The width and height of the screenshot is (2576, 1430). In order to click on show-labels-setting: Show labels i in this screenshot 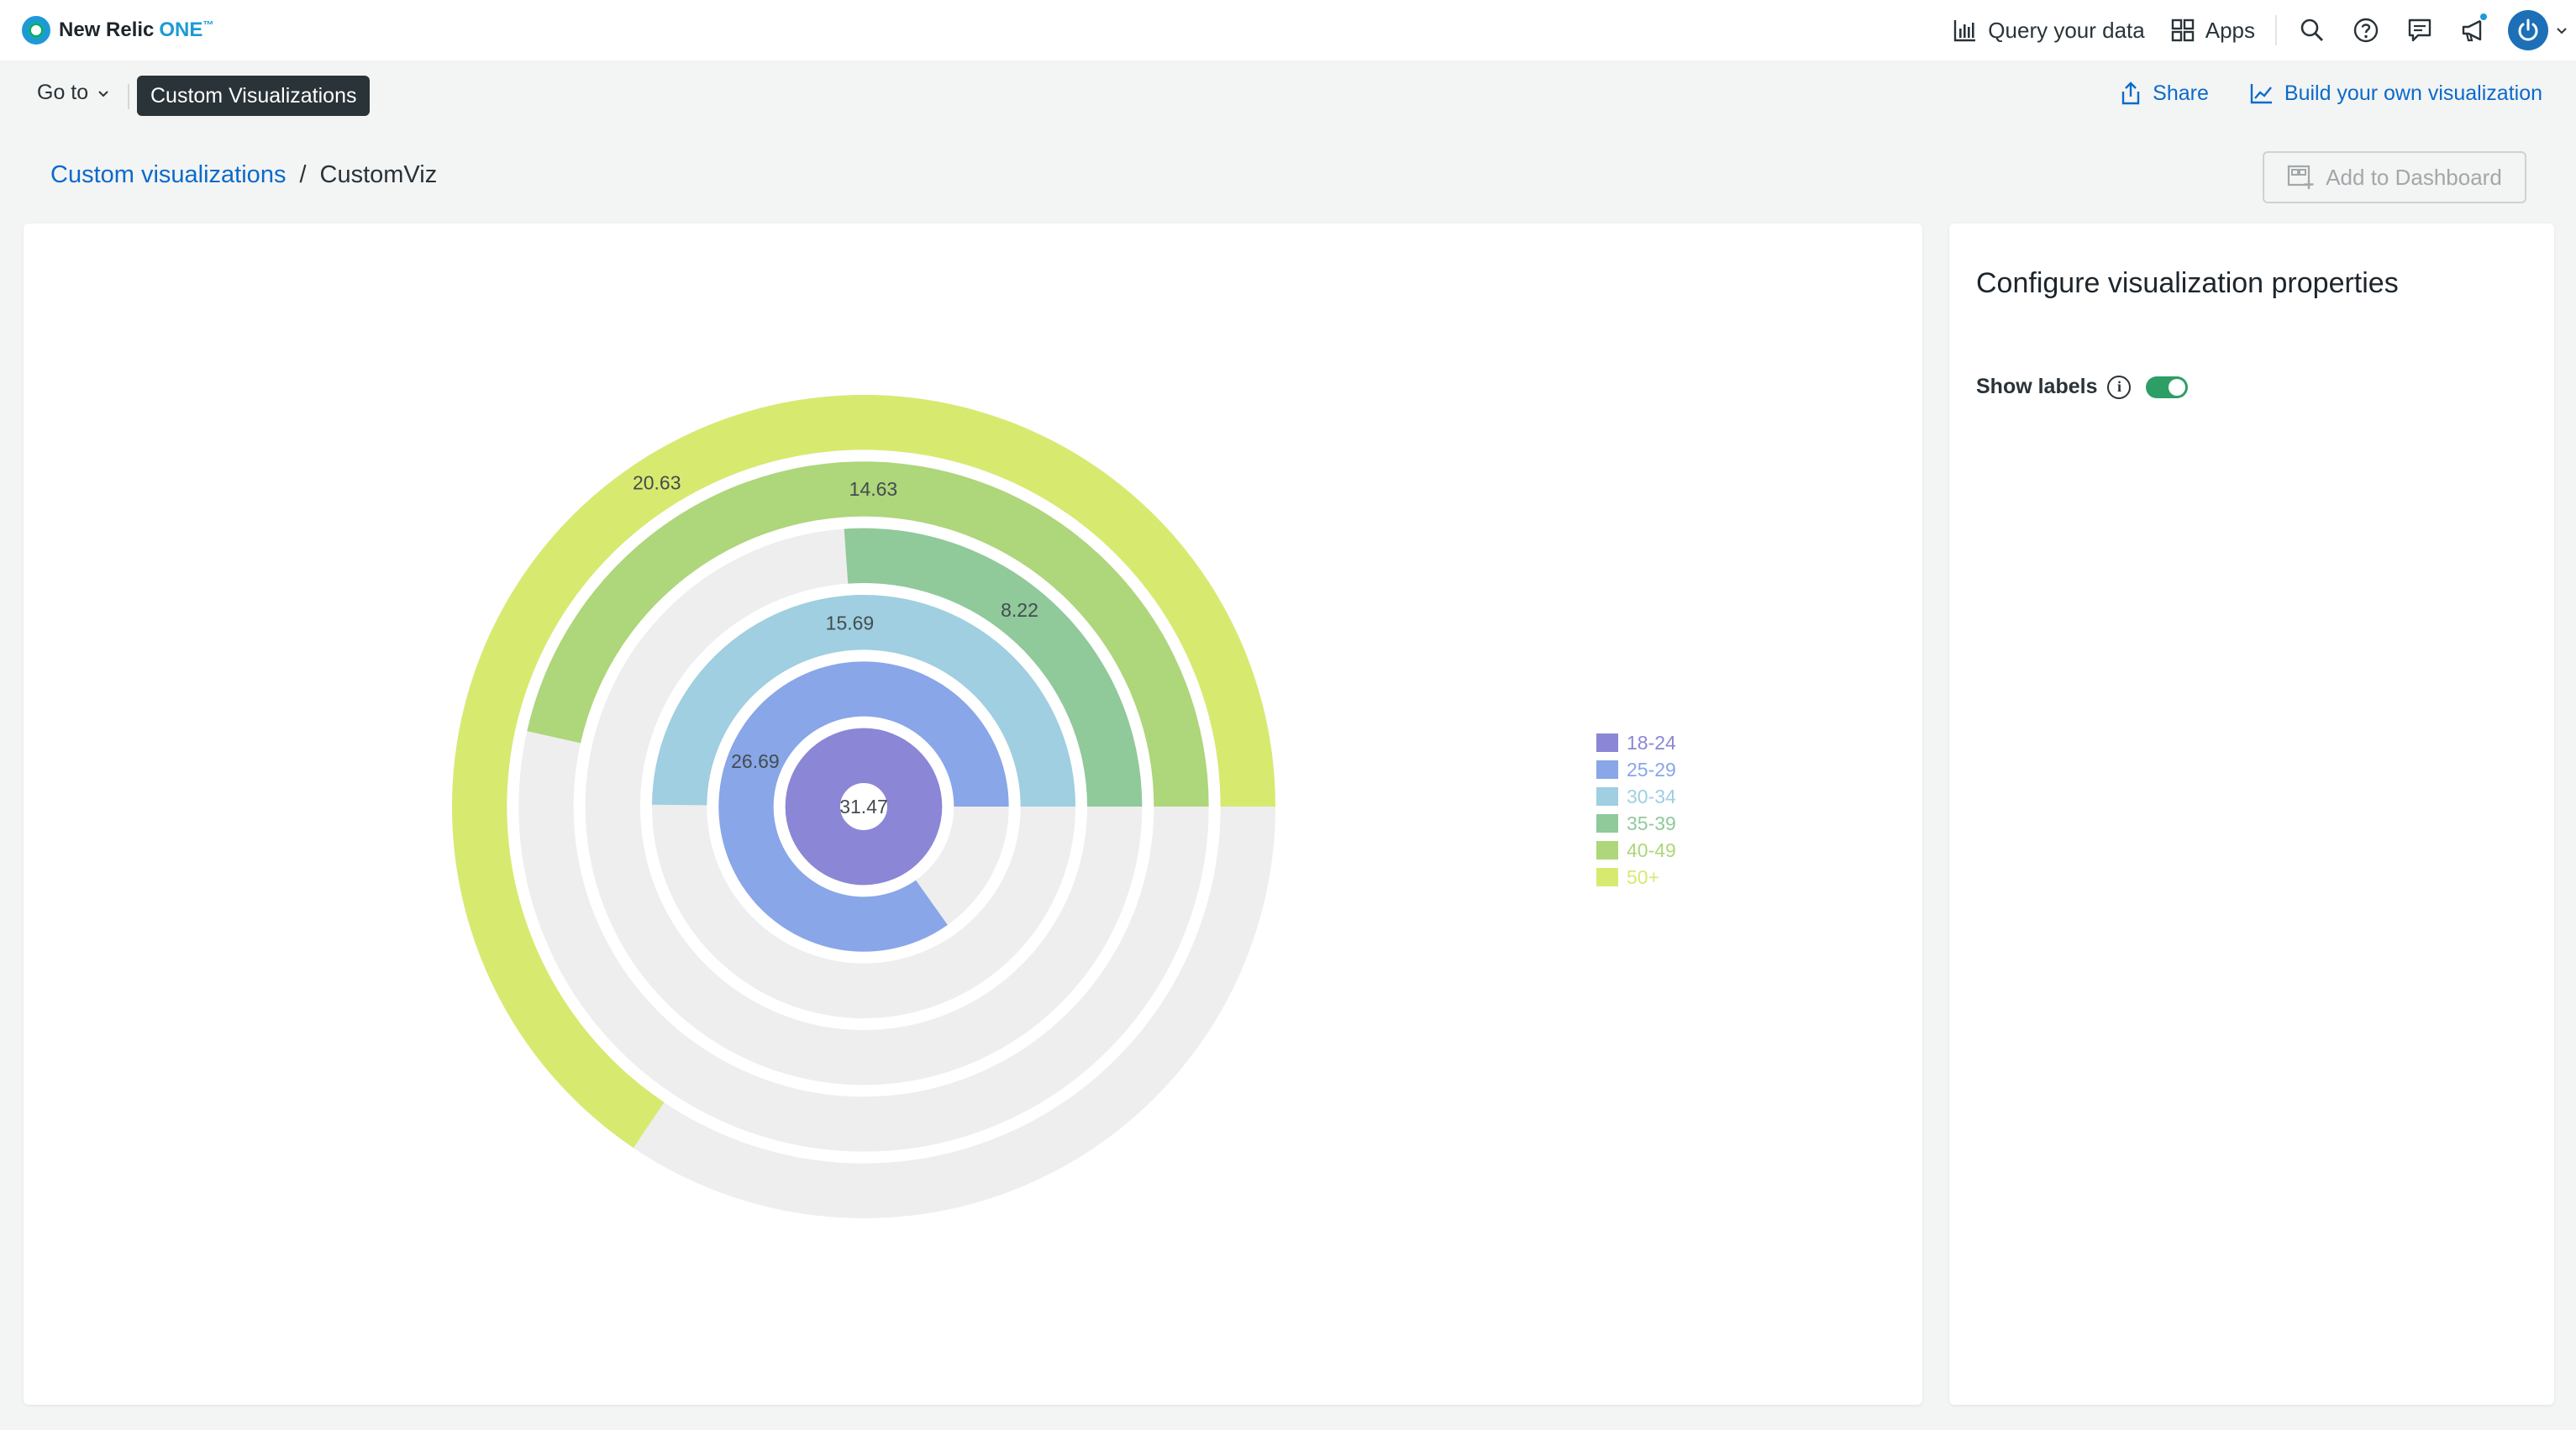, I will do `click(2082, 387)`.